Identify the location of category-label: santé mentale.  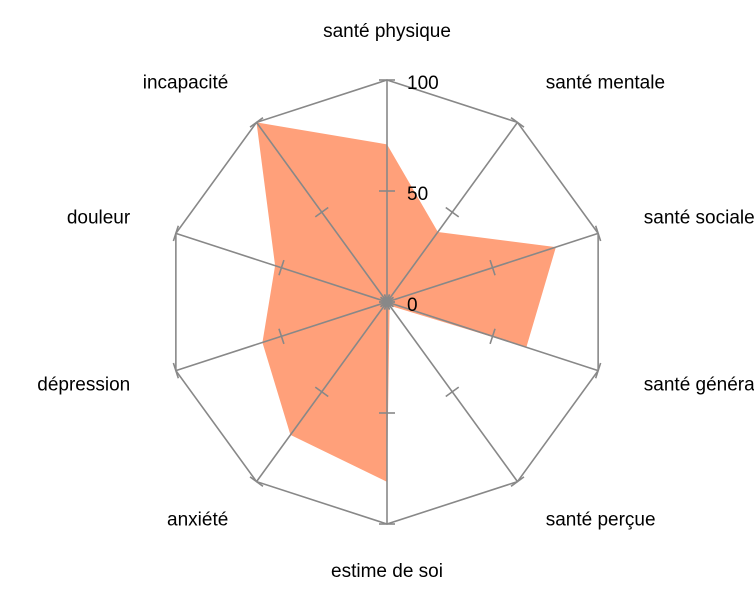
(605, 83).